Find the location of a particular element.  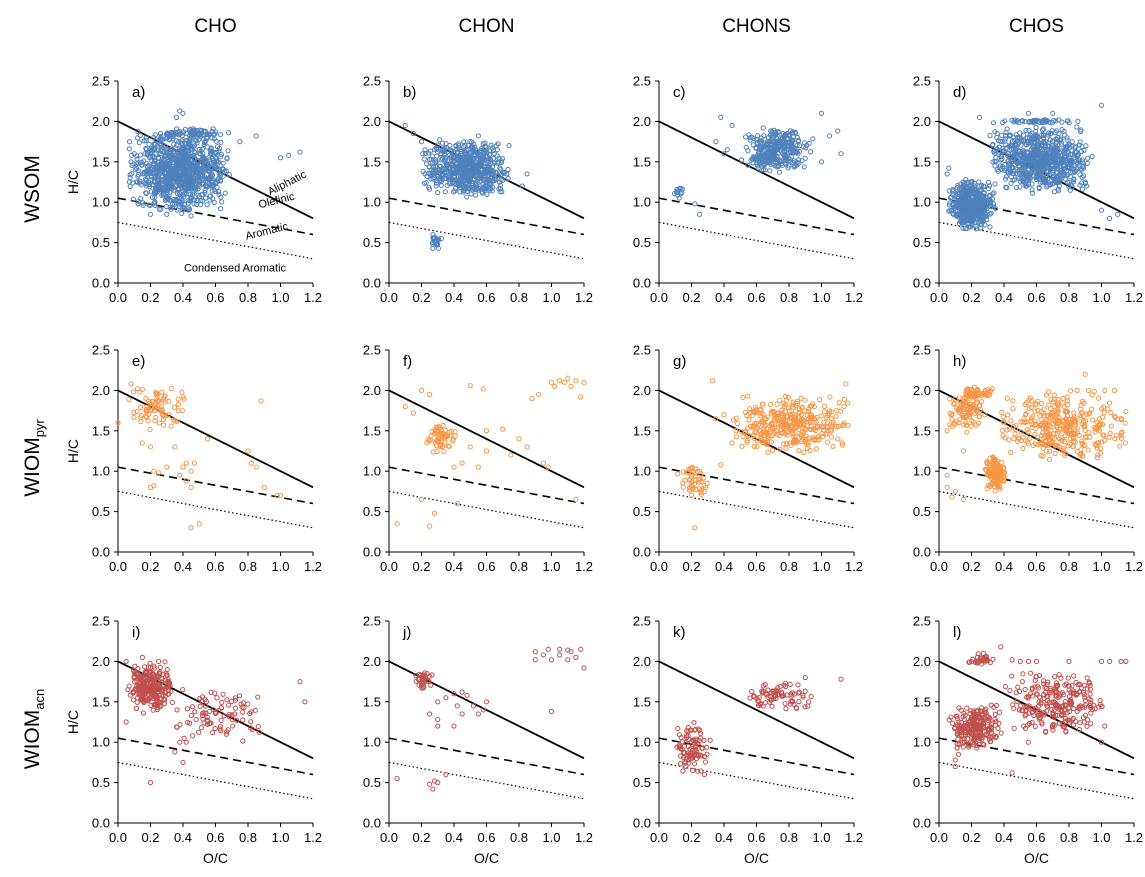

x-tick-label: 0.6 is located at coordinates (1036, 566).